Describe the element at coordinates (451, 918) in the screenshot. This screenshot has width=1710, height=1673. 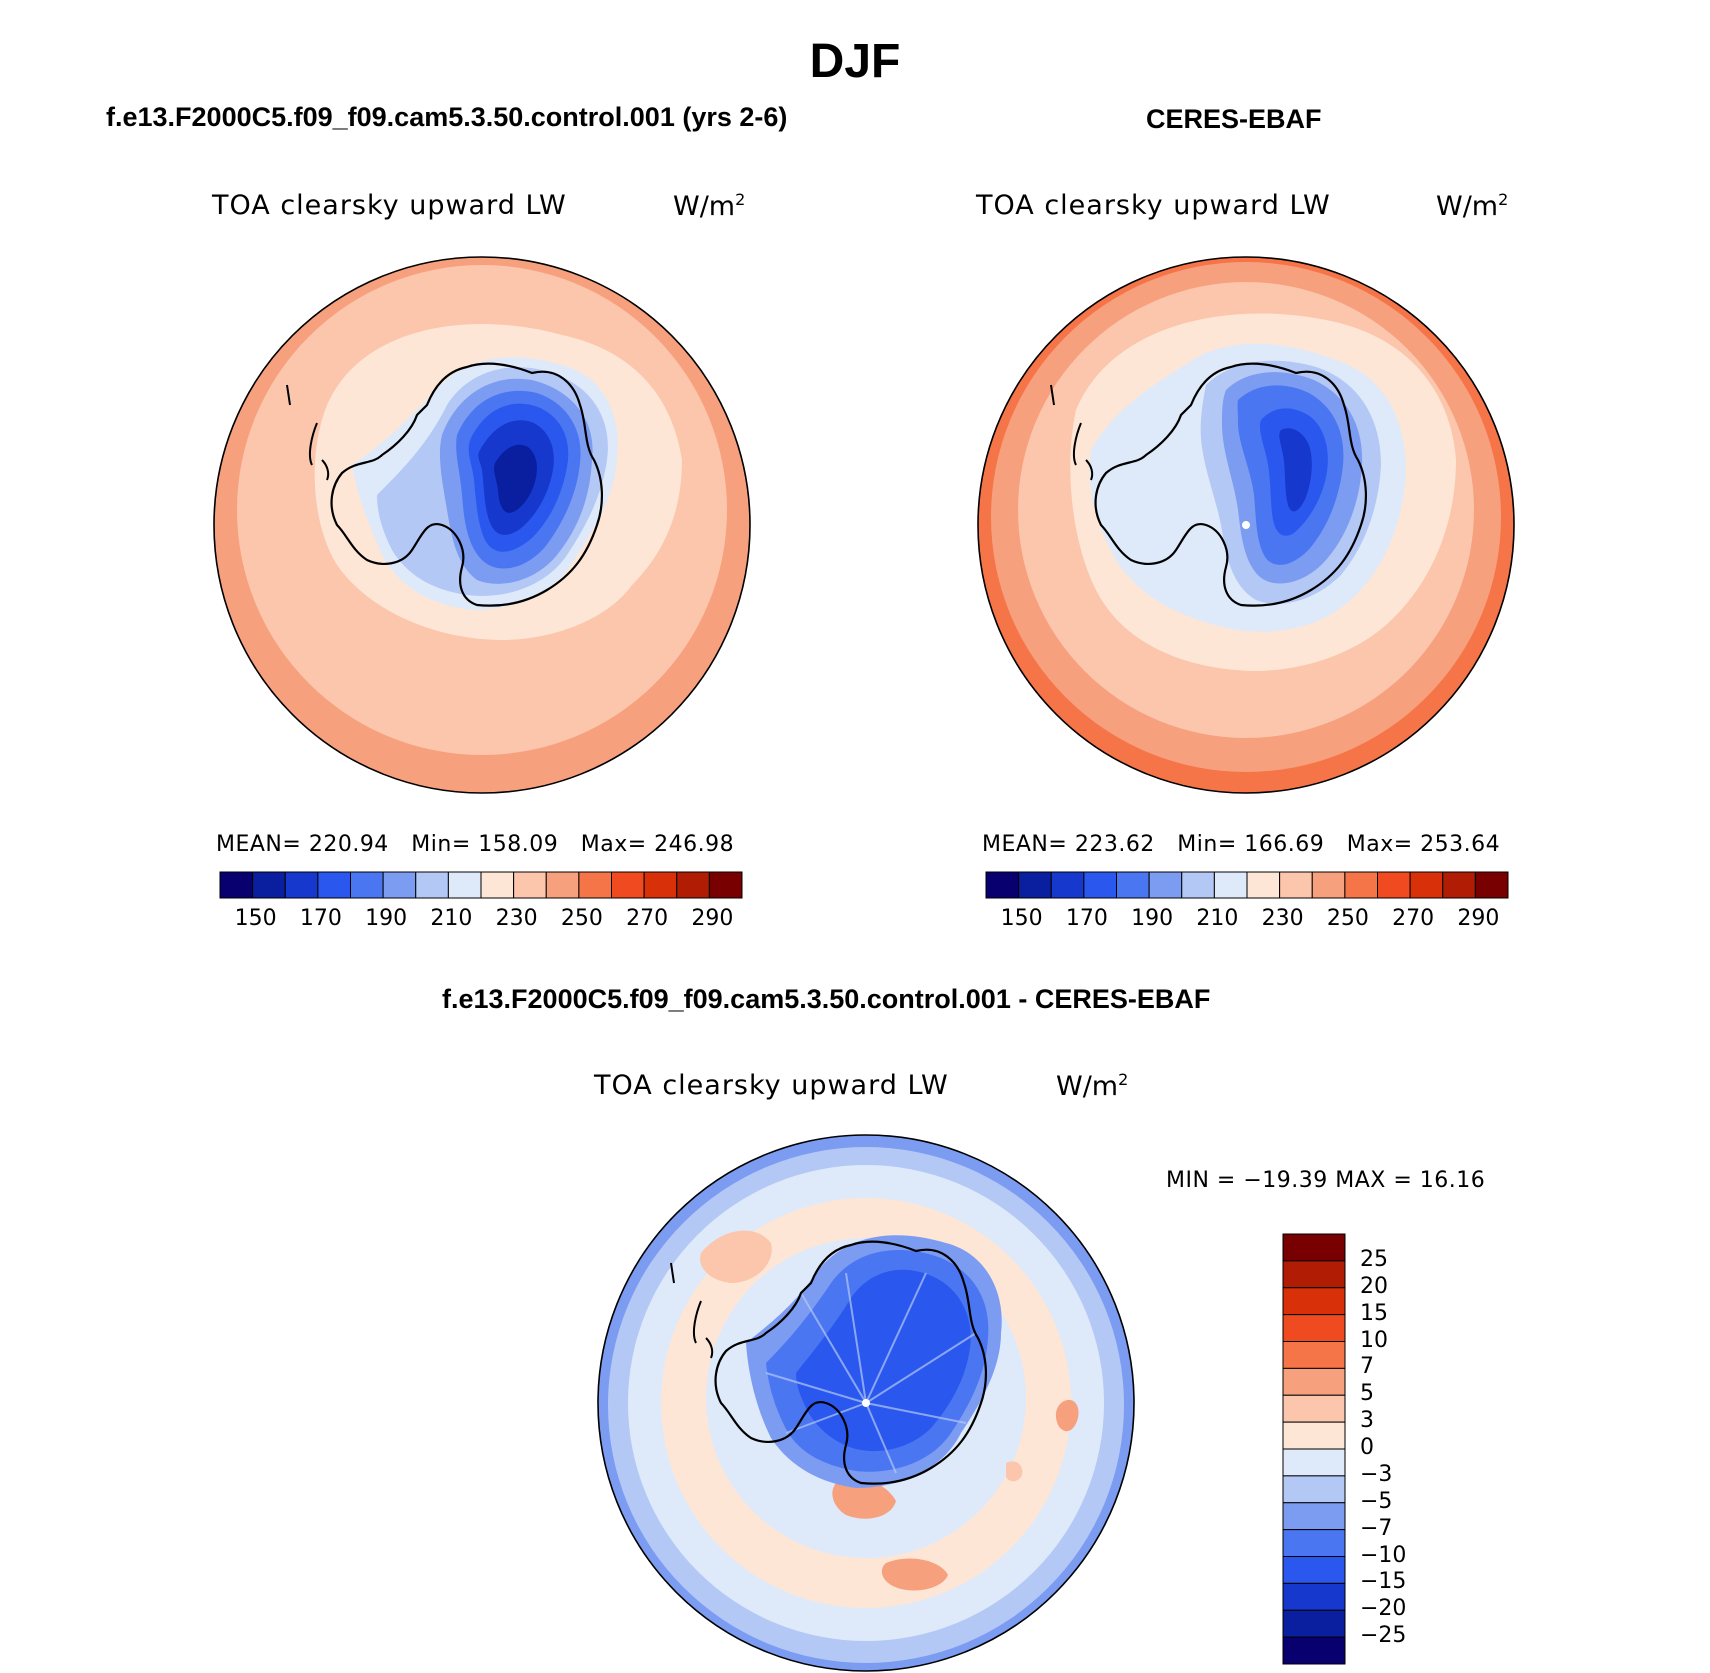
I see `model-colorbar-tick: 210` at that location.